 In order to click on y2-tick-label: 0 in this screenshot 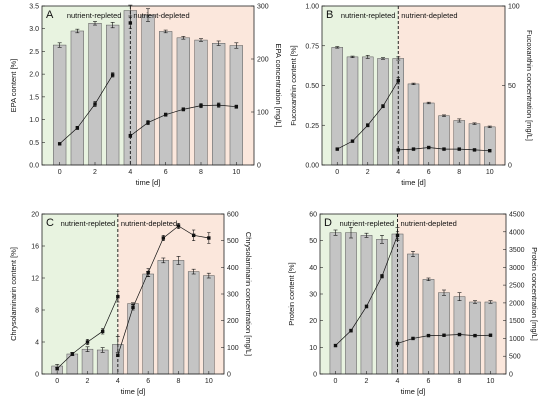, I will do `click(229, 375)`.